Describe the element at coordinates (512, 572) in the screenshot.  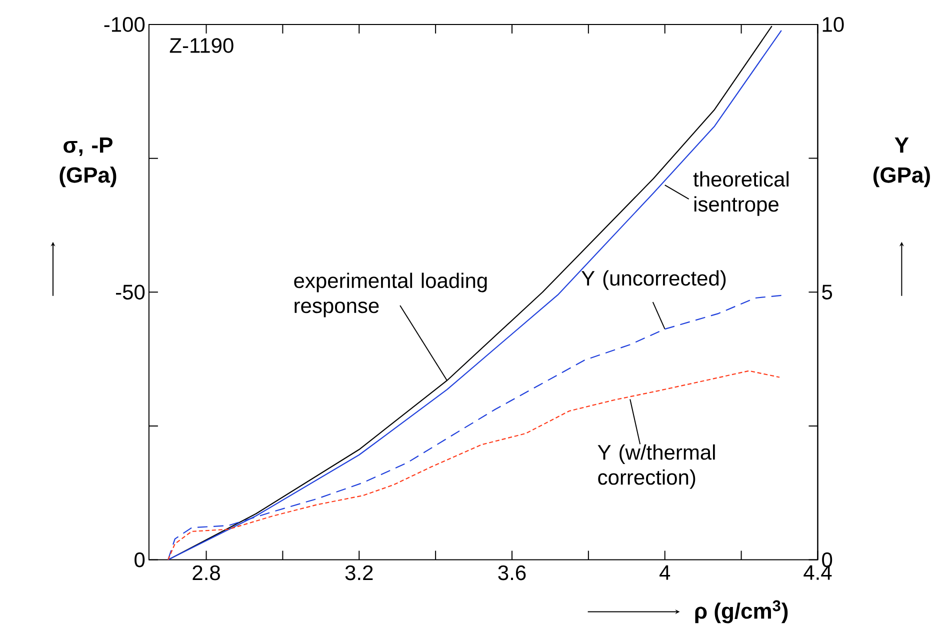
I see `x-tick-label: 3.6` at that location.